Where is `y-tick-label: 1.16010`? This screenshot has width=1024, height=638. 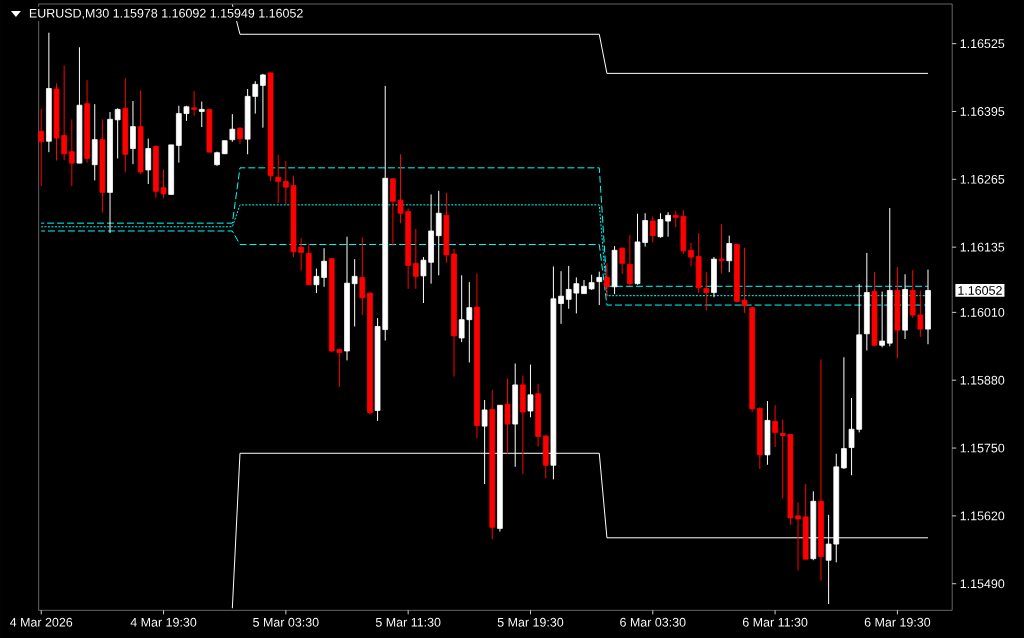 y-tick-label: 1.16010 is located at coordinates (982, 312).